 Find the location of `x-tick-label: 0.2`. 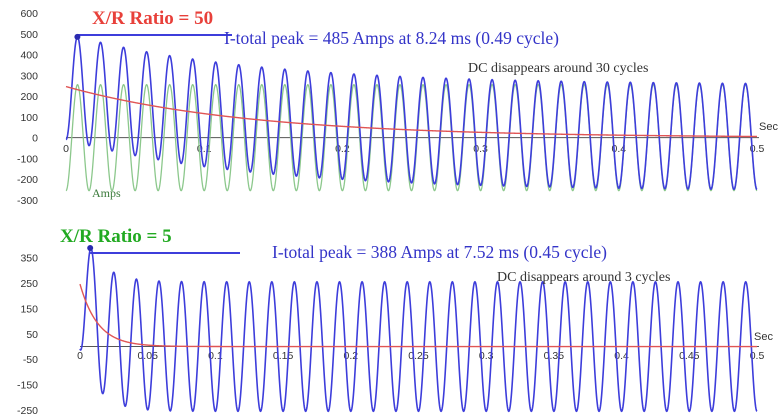

x-tick-label: 0.2 is located at coordinates (350, 356).